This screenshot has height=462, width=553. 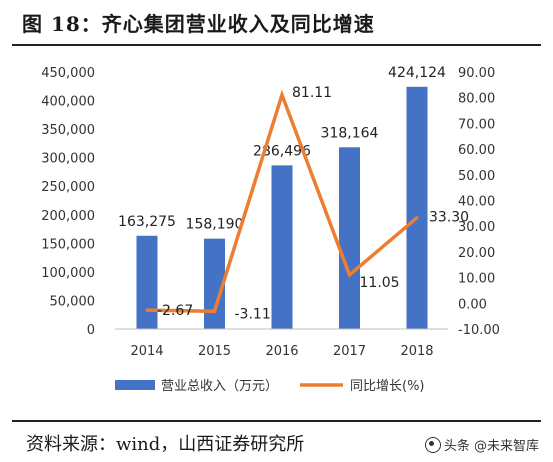 What do you see at coordinates (68, 73) in the screenshot?
I see `y-left-tick-label: 450,000` at bounding box center [68, 73].